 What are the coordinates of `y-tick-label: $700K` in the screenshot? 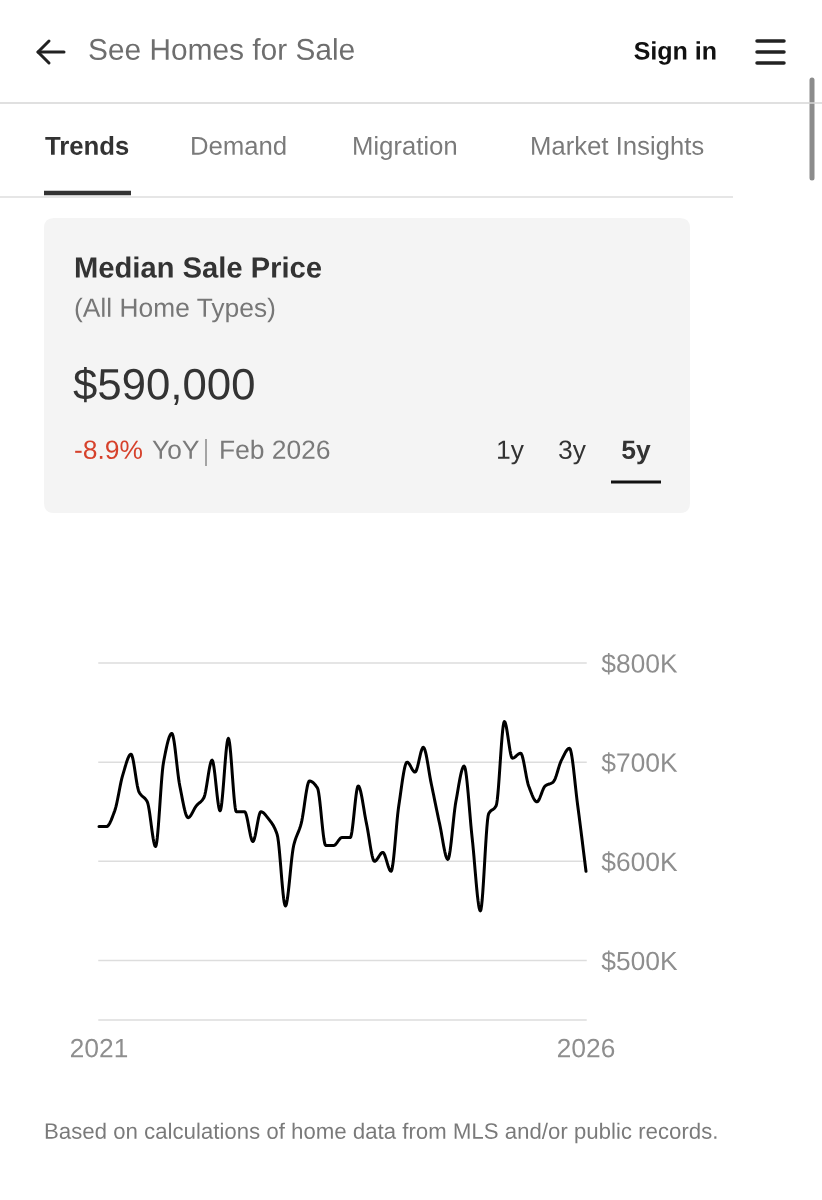 It's located at (639, 763).